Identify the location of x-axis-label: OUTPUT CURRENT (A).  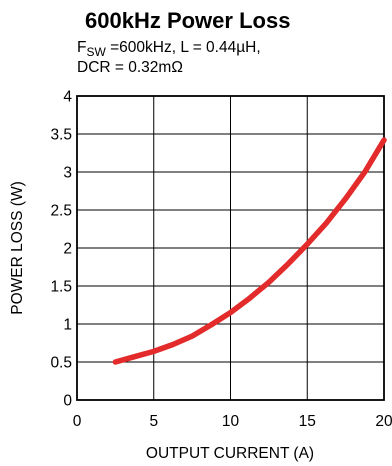
(230, 453).